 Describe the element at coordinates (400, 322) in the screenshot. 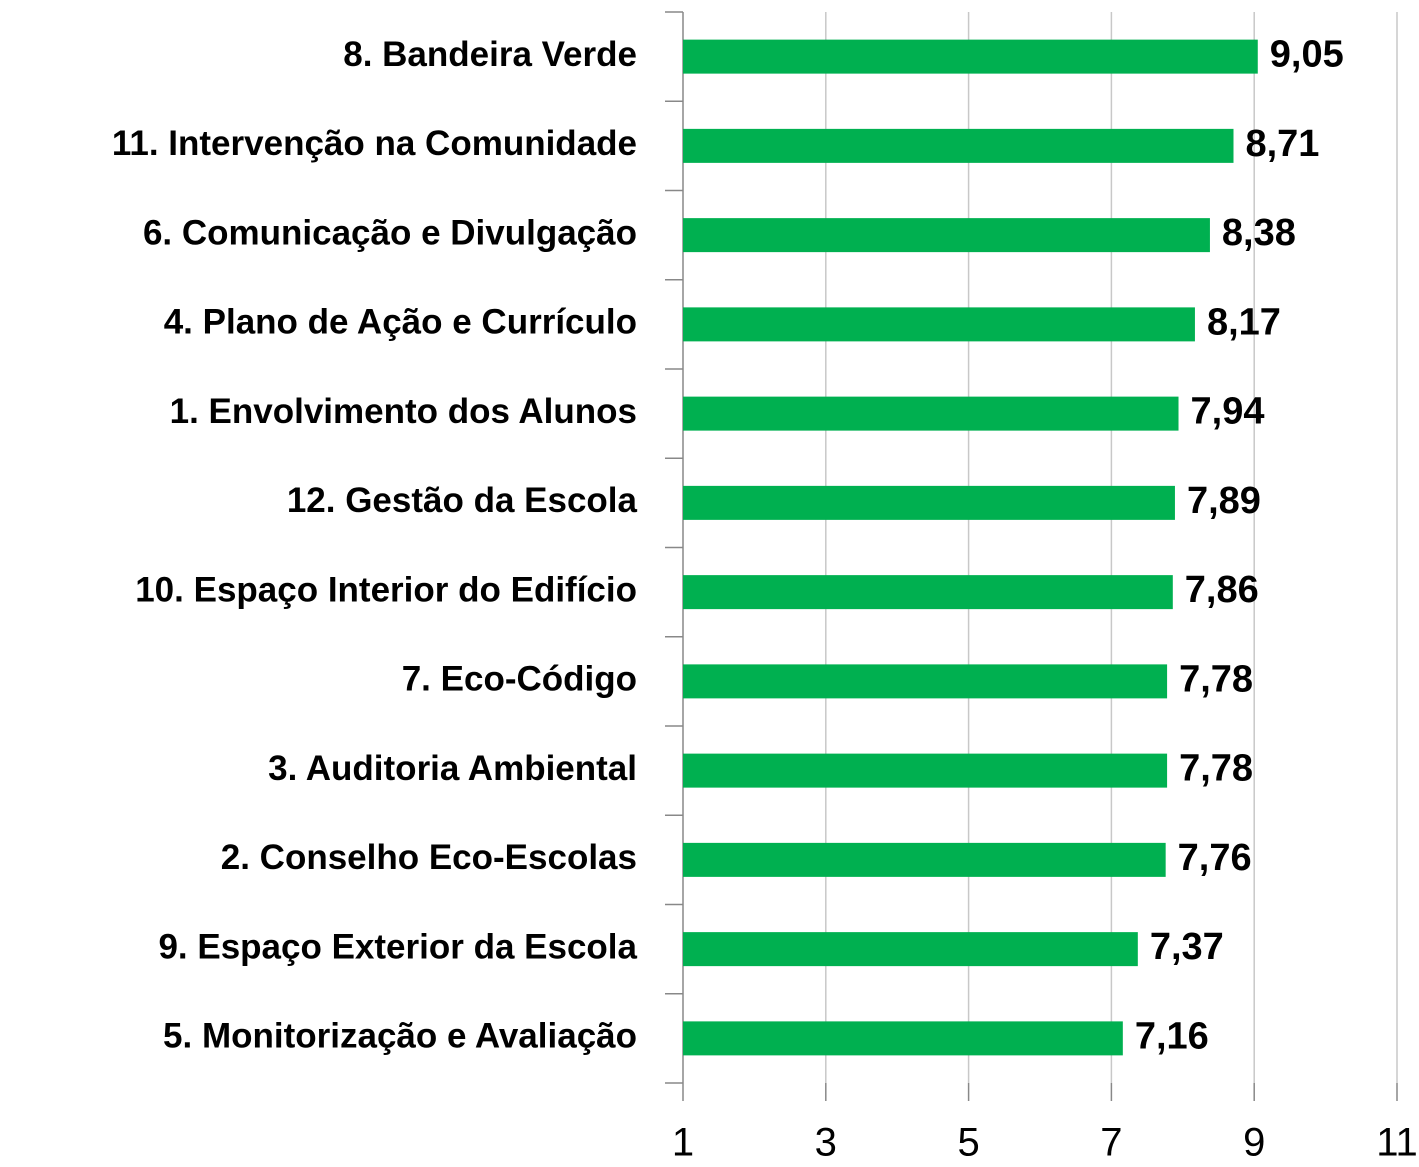

I see `category-label: 4. Plano de Ação e Currículo` at that location.